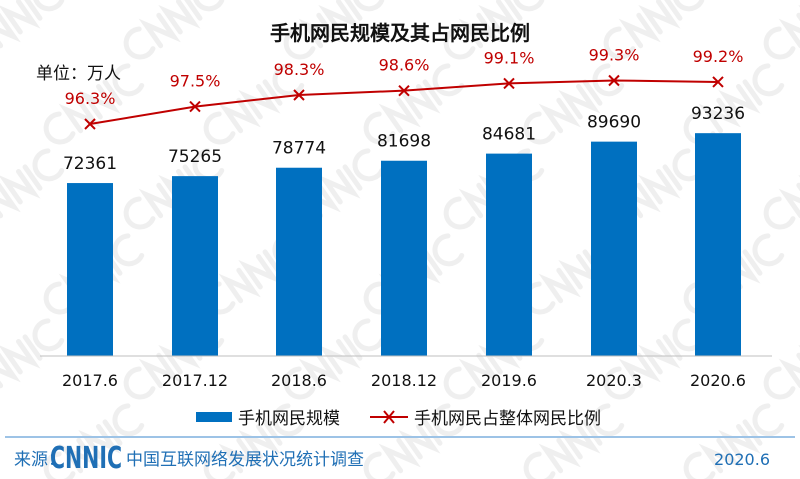 Image resolution: width=800 pixels, height=479 pixels. Describe the element at coordinates (400, 33) in the screenshot. I see `chart-title: 手机网民规模及其占网民比例` at that location.